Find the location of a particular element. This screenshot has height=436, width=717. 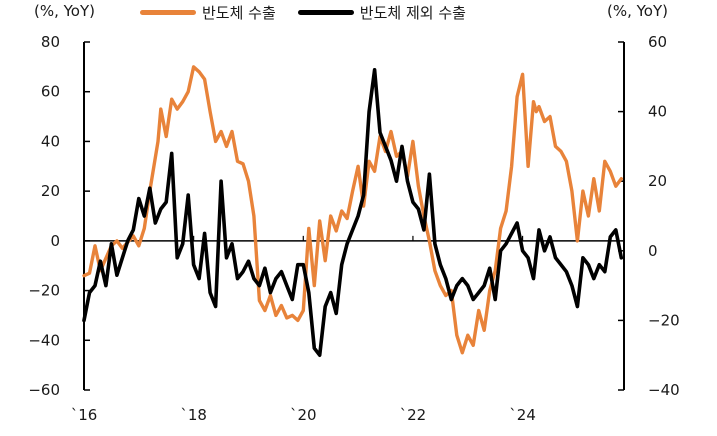

legend-swatch-orange is located at coordinates (168, 12).